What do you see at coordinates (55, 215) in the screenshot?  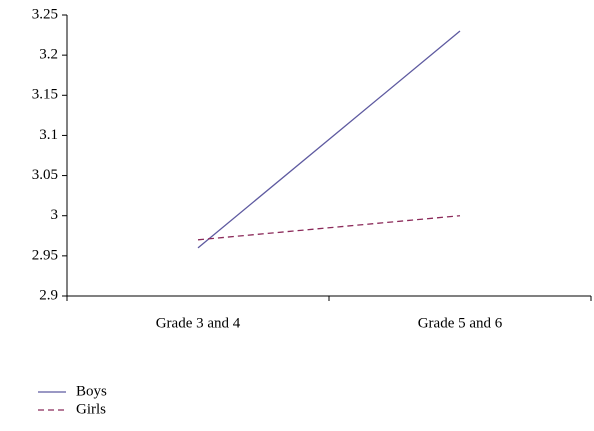 I see `y-tick-label: 3` at bounding box center [55, 215].